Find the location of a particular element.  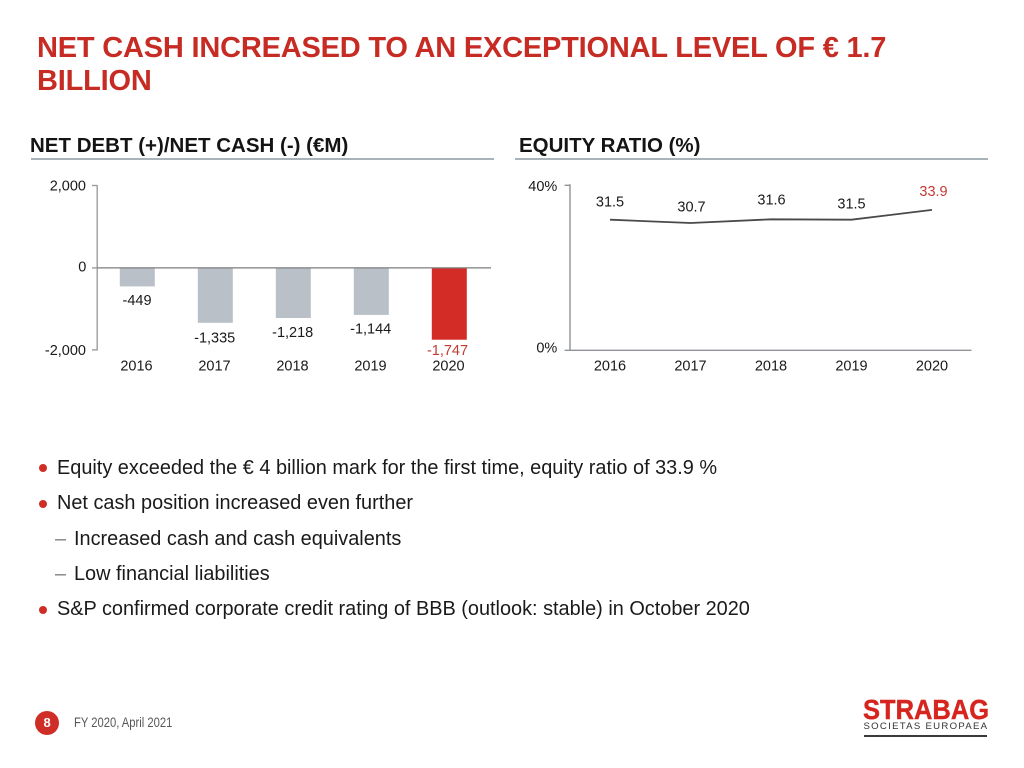

svg-text: 0 is located at coordinates (82, 268).